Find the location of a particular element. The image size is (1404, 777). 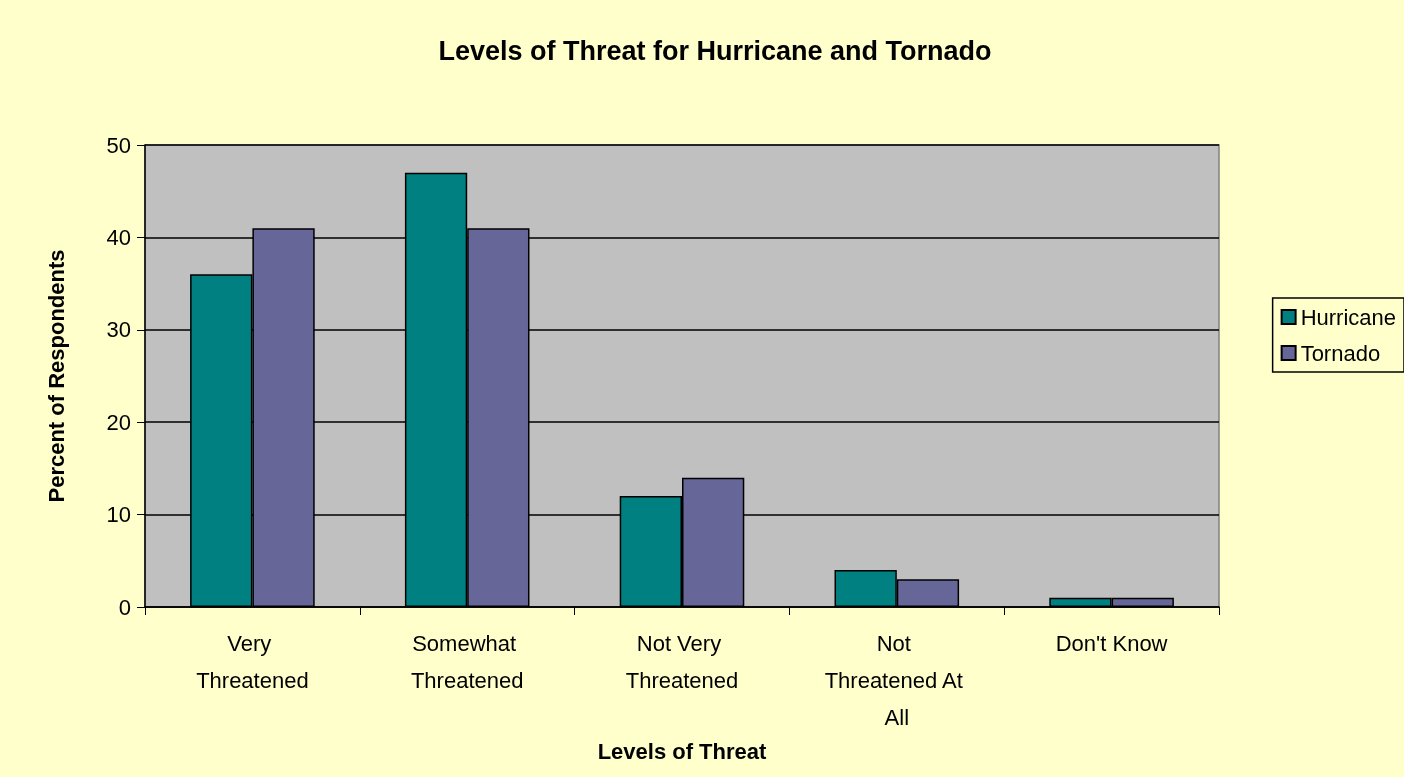

x-tick-label: Not Threatened At All is located at coordinates (896, 680).